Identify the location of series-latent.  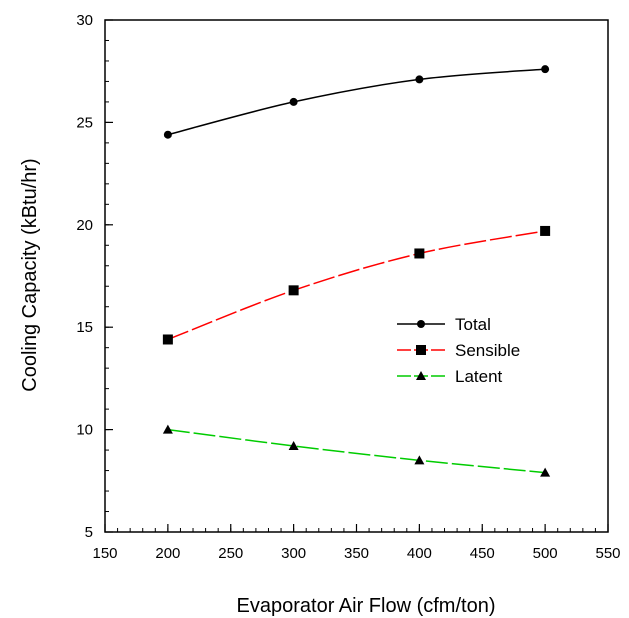
(356, 450).